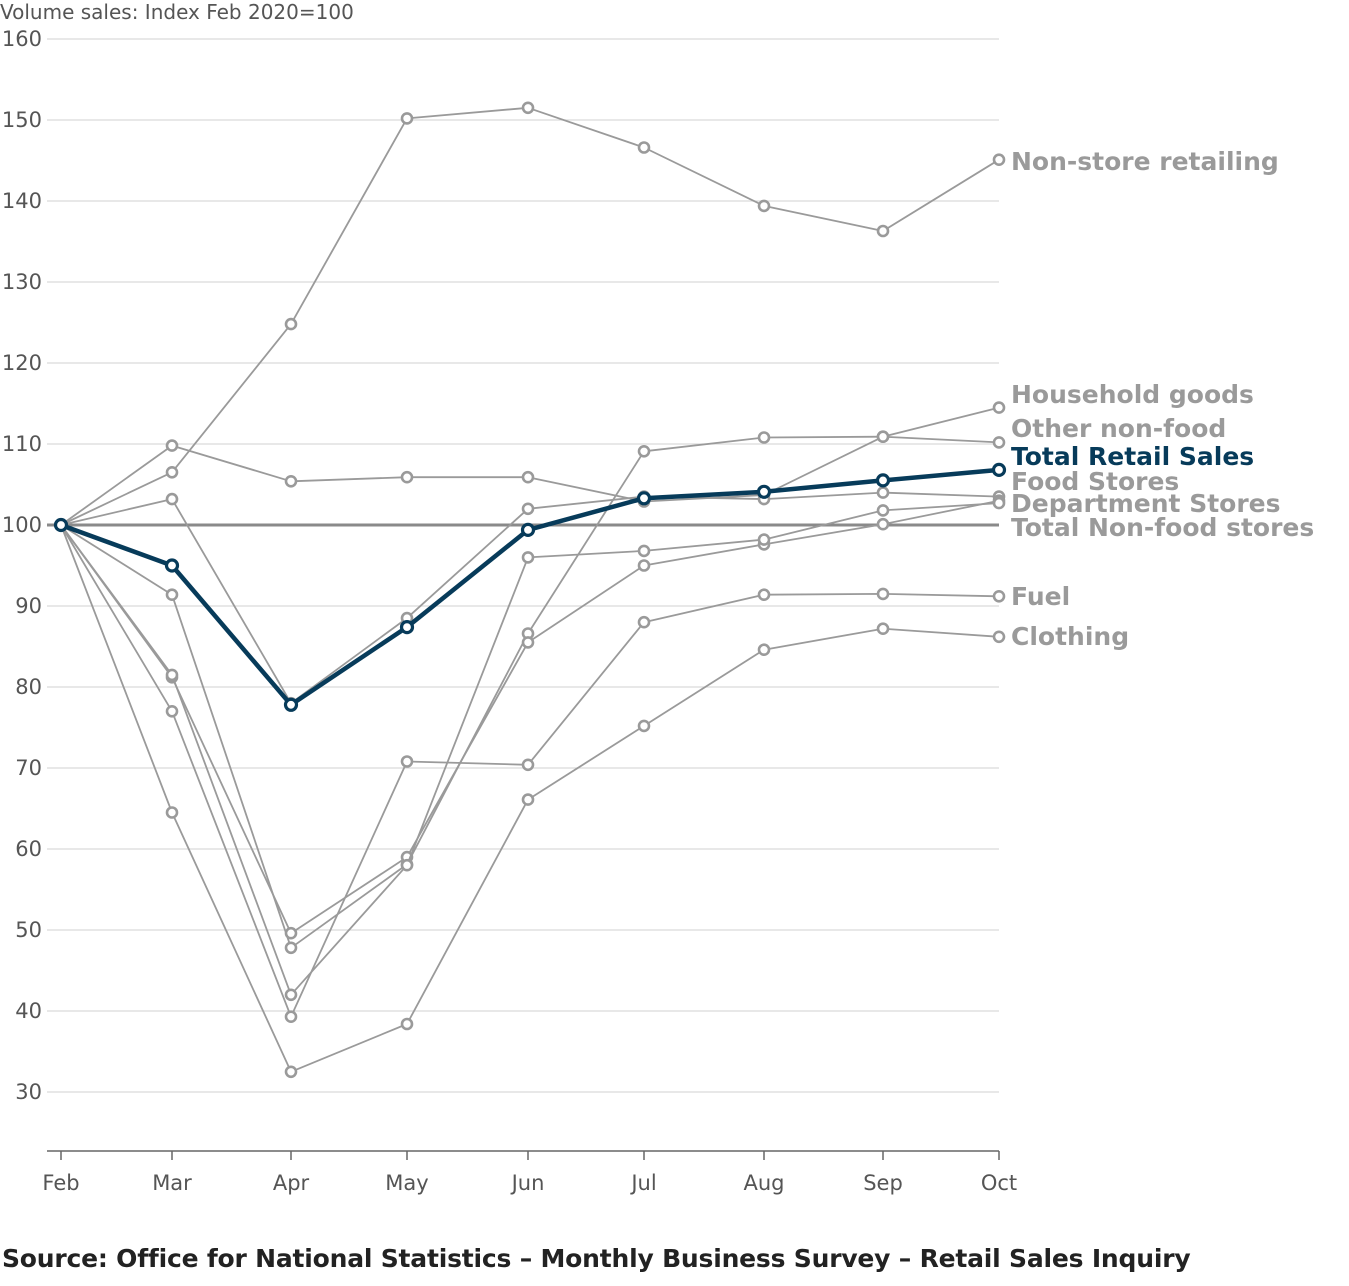  What do you see at coordinates (28, 606) in the screenshot?
I see `y-tick-label: 90` at bounding box center [28, 606].